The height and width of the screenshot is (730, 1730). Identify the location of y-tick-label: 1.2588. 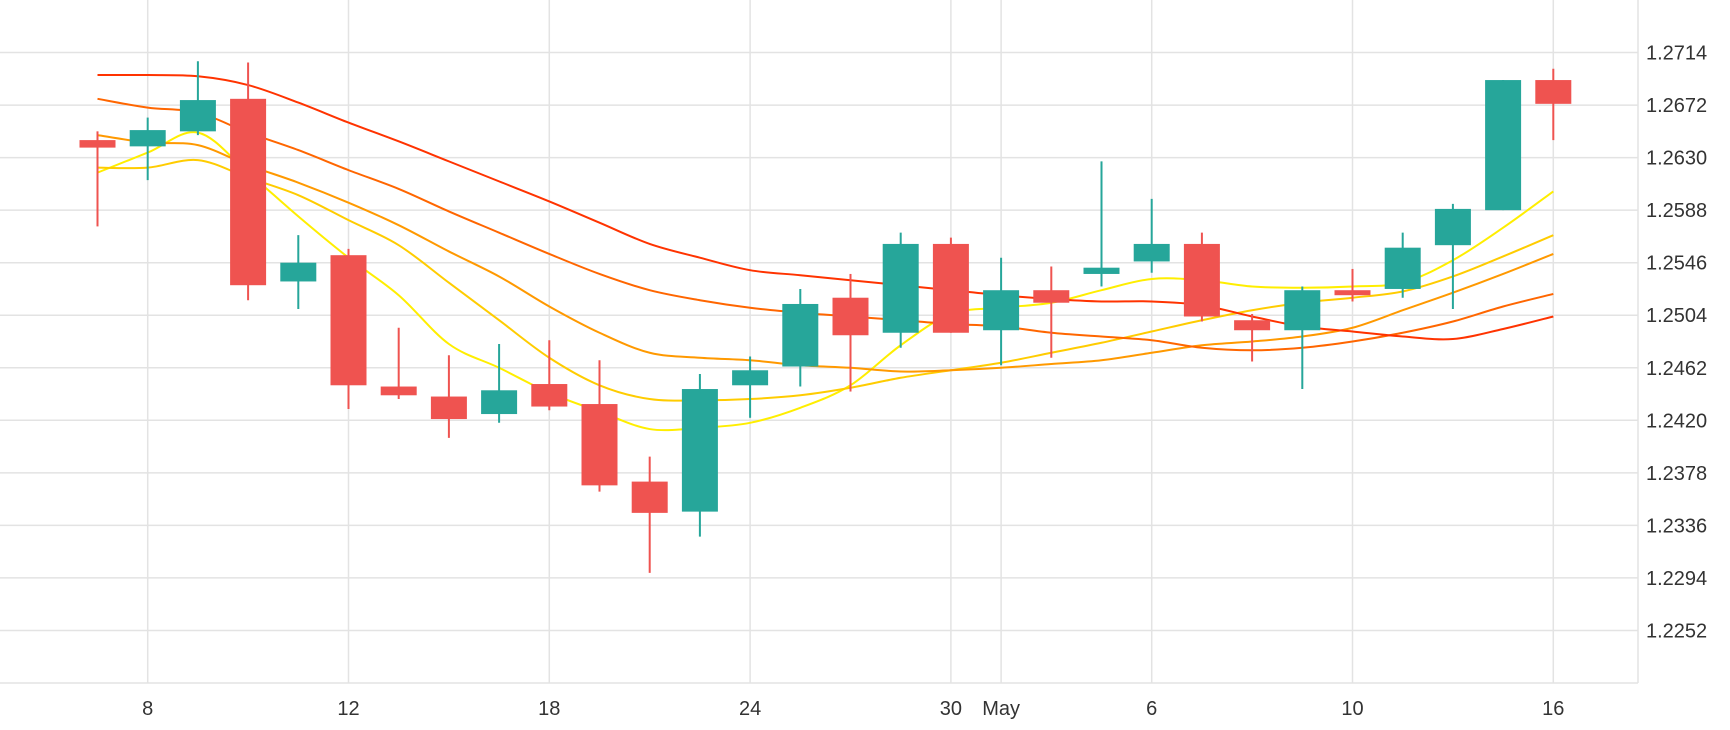
(1676, 211).